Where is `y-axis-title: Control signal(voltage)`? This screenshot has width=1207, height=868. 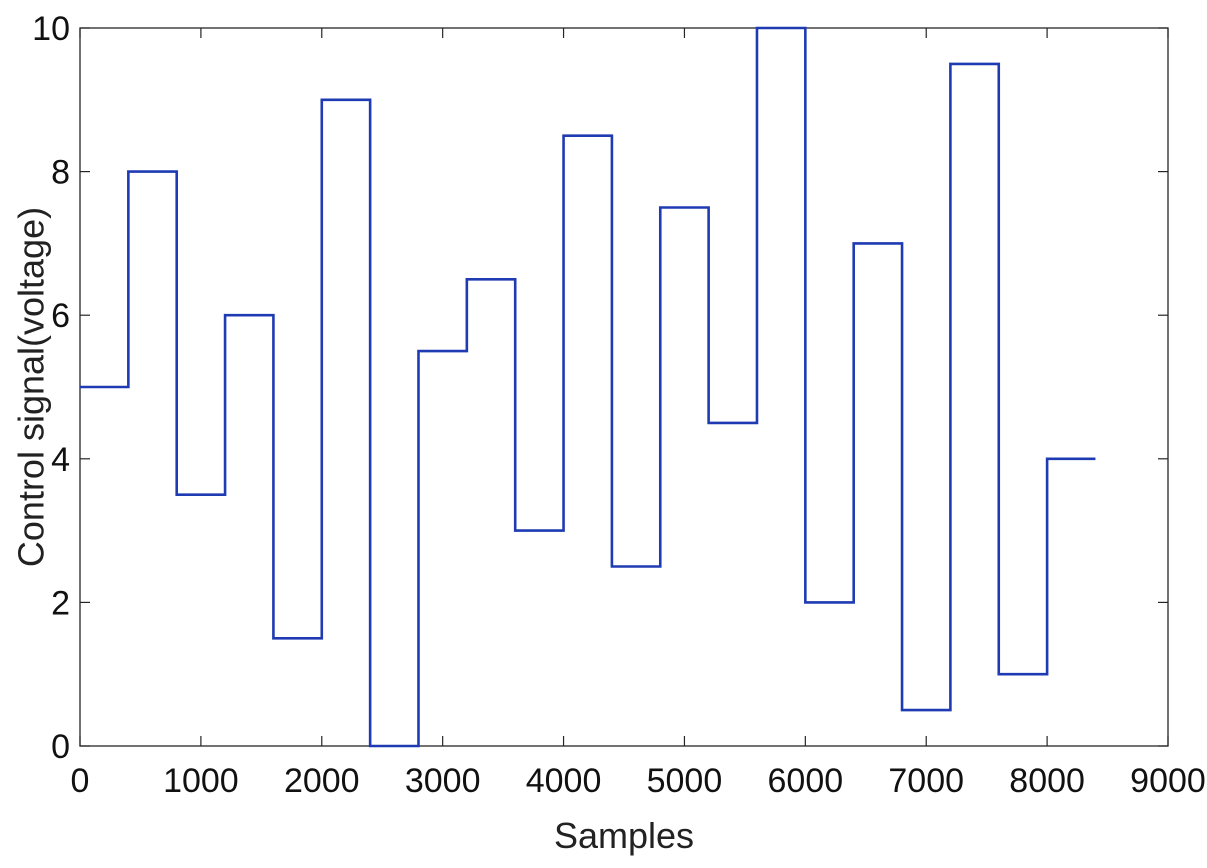 y-axis-title: Control signal(voltage) is located at coordinates (31, 387).